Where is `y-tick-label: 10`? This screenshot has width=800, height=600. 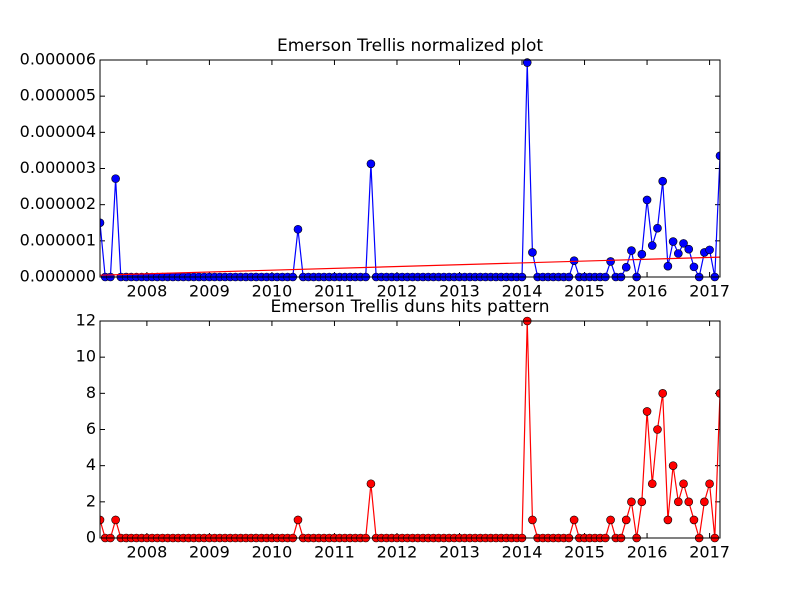
y-tick-label: 10 is located at coordinates (86, 356).